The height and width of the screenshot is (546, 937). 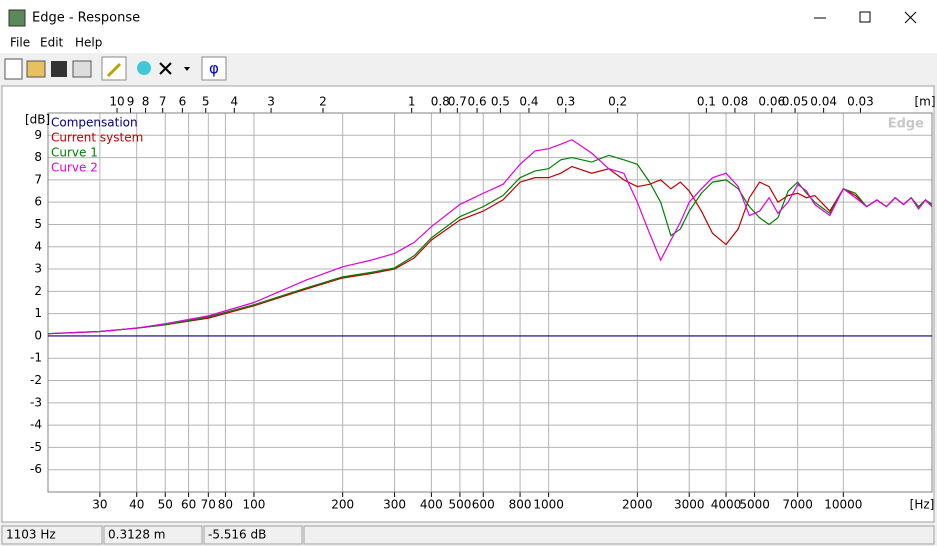 What do you see at coordinates (52, 43) in the screenshot?
I see `menu-item: Edit` at bounding box center [52, 43].